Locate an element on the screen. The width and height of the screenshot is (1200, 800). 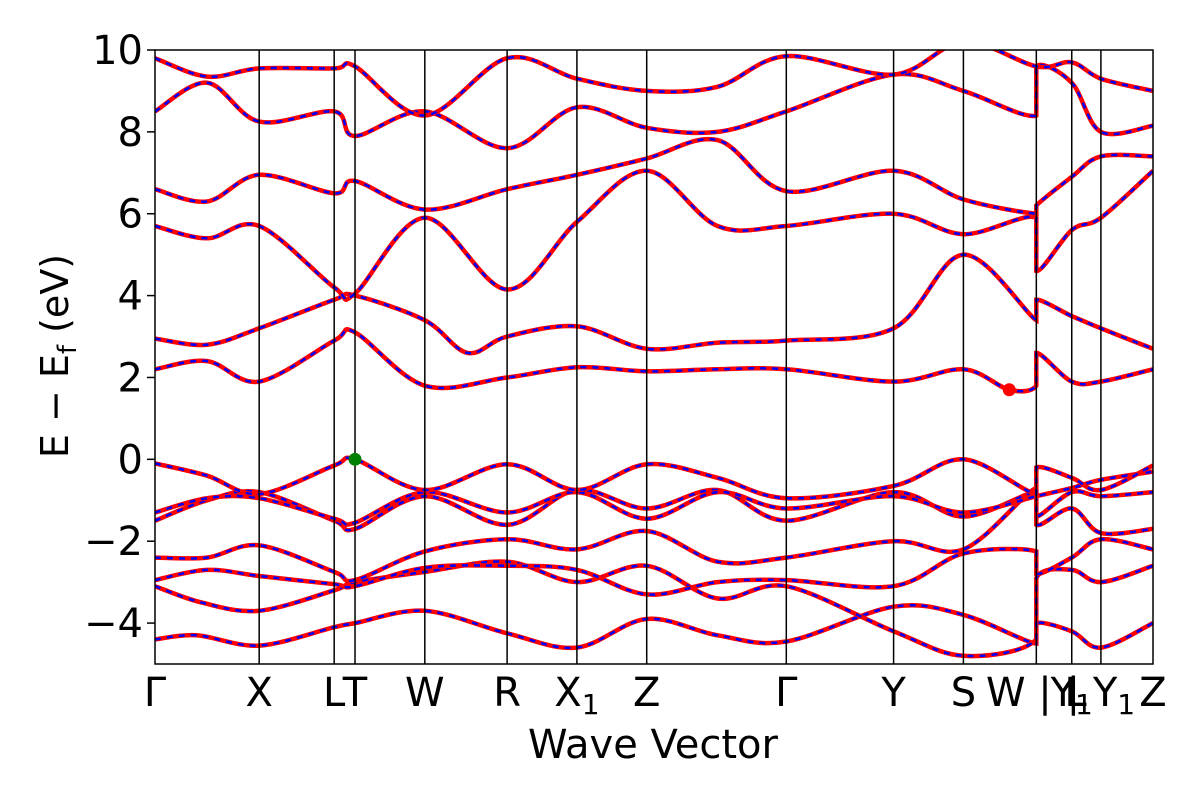
y-tick-label-1: −2 is located at coordinates (113, 542).